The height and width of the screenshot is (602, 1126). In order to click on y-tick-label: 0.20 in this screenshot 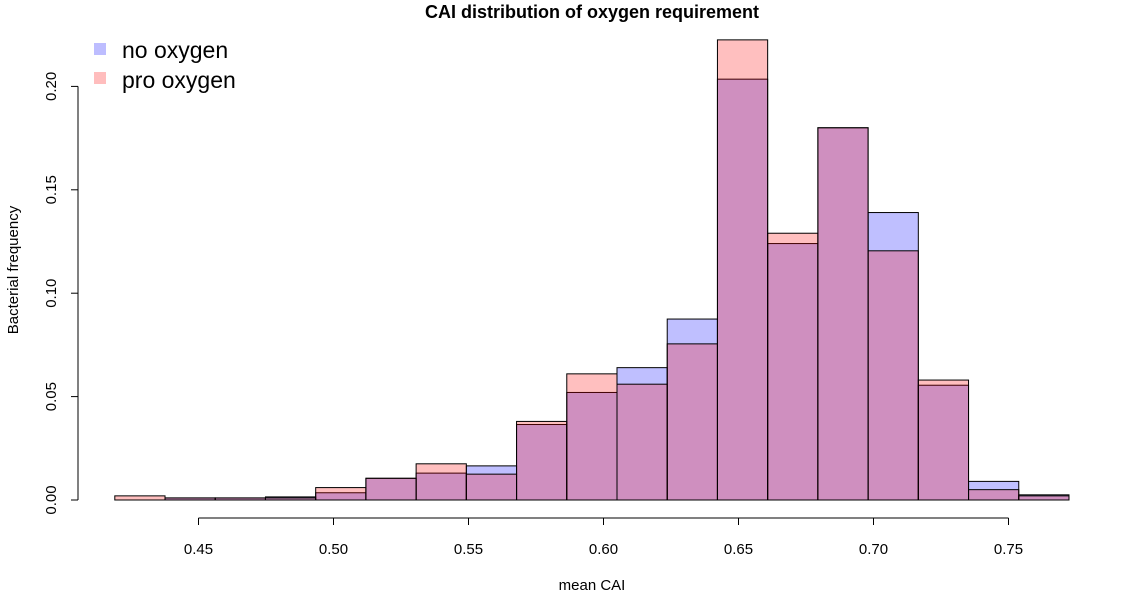, I will do `click(51, 86)`.